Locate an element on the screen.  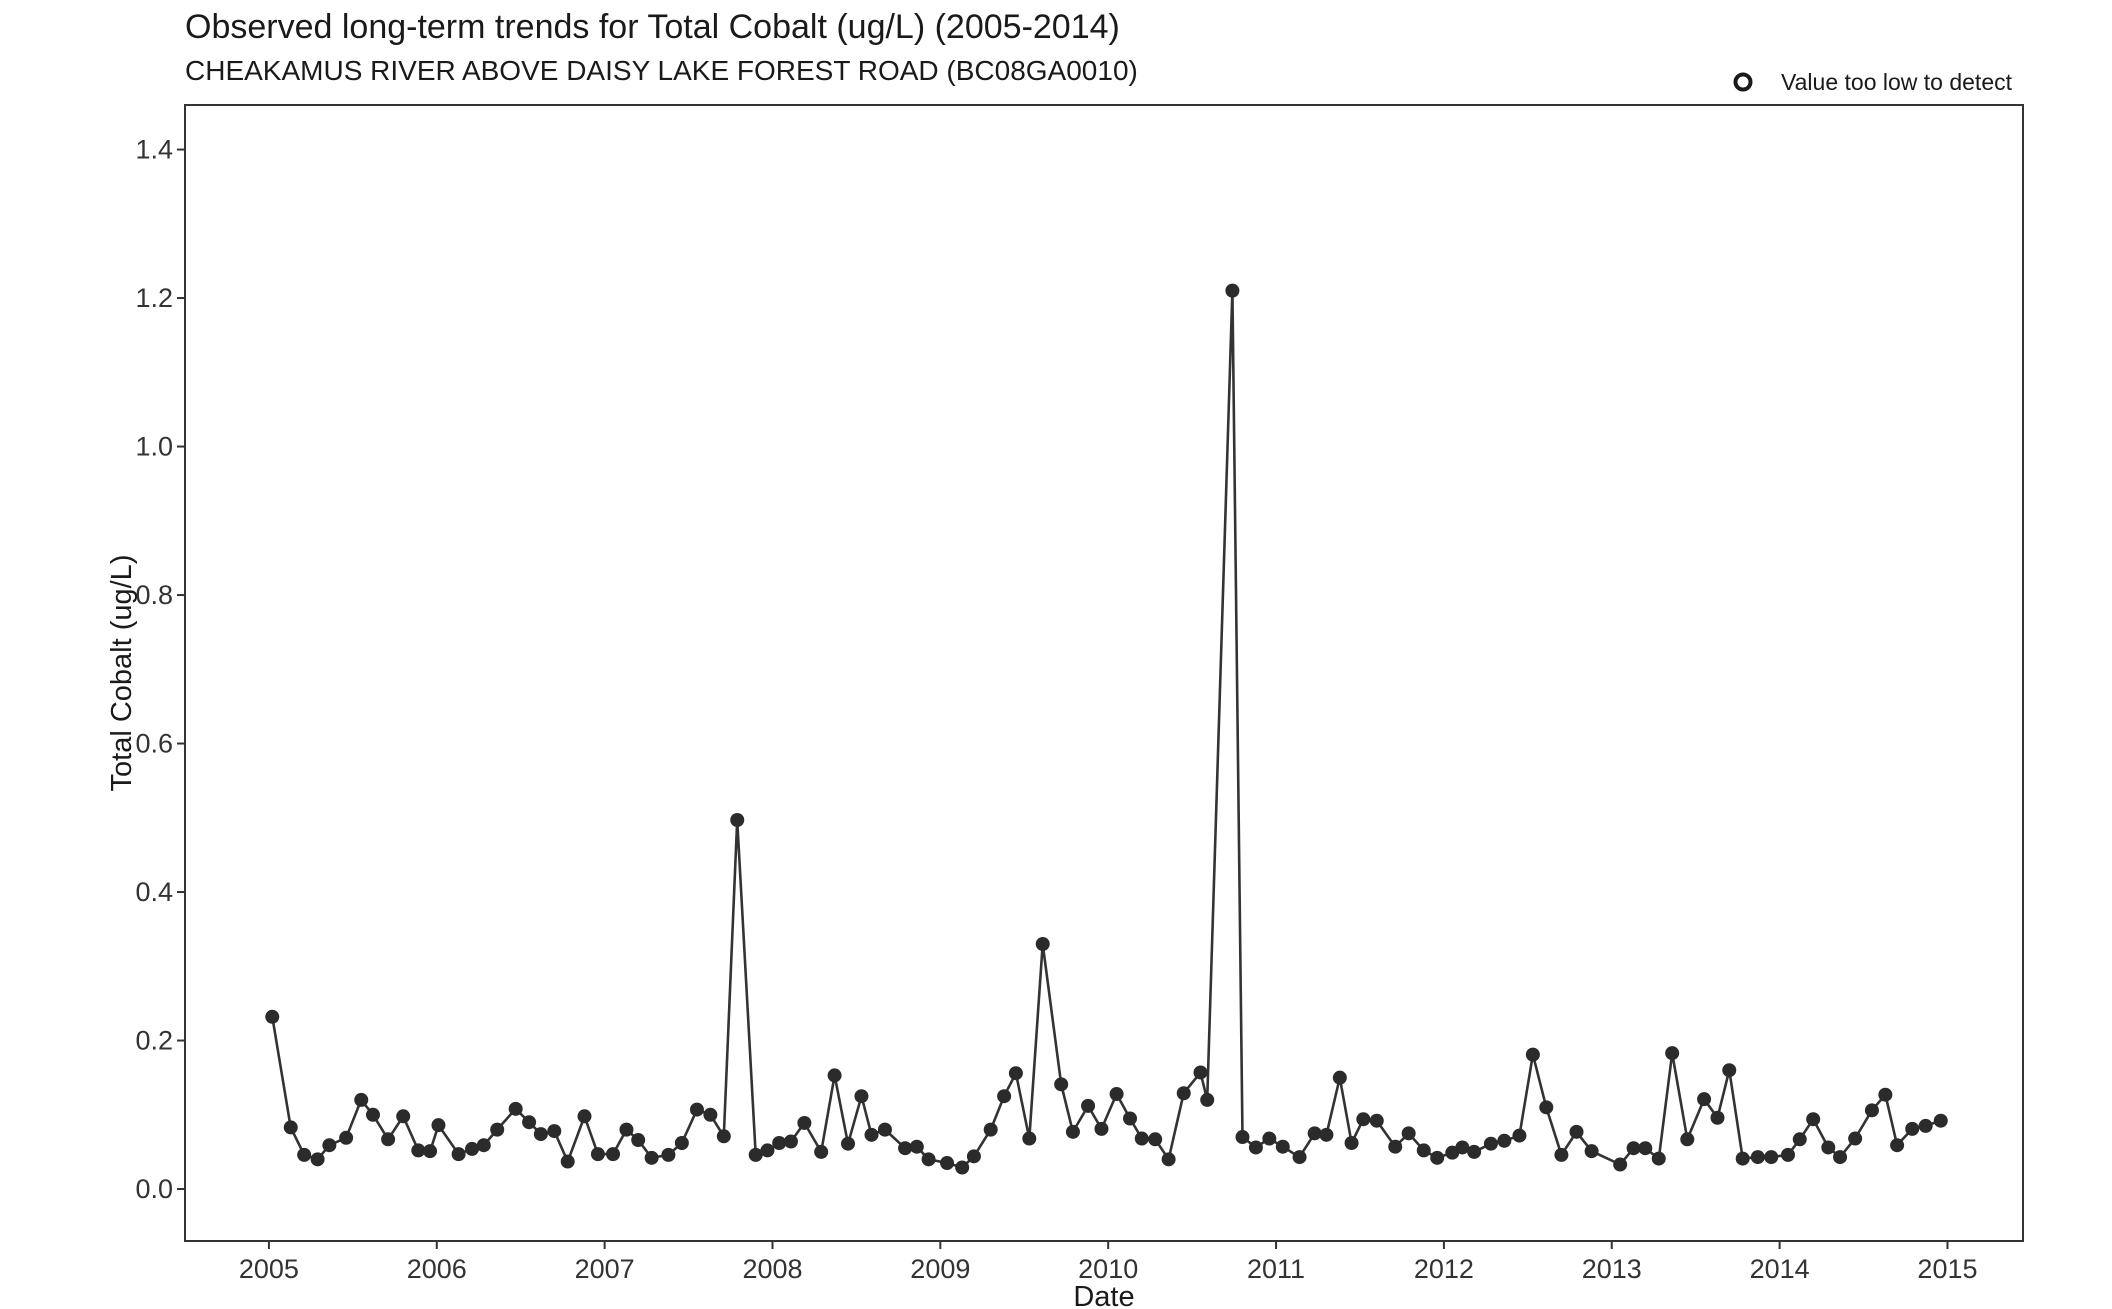
x-tick-label: 2014 is located at coordinates (1780, 1269).